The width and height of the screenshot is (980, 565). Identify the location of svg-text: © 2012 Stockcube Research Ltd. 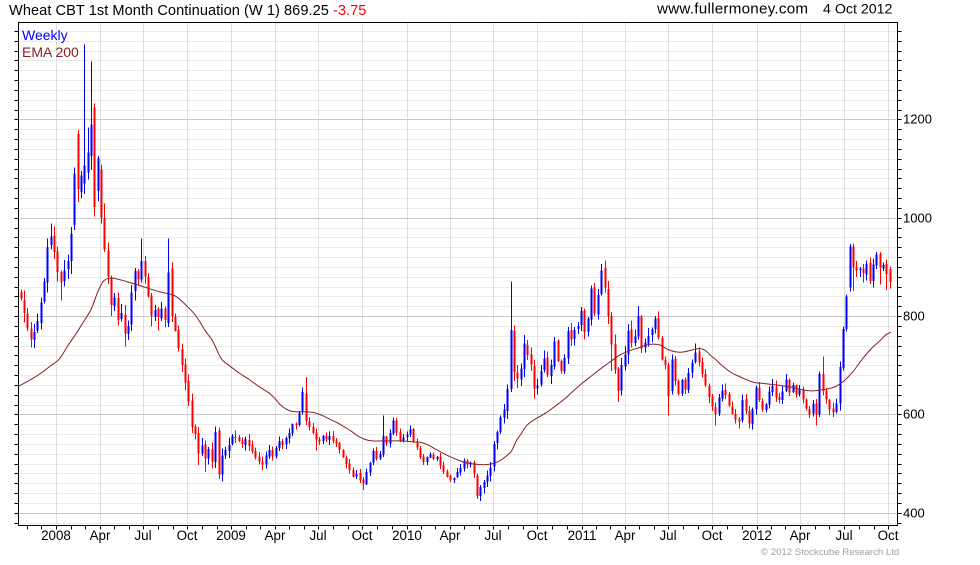
(830, 552).